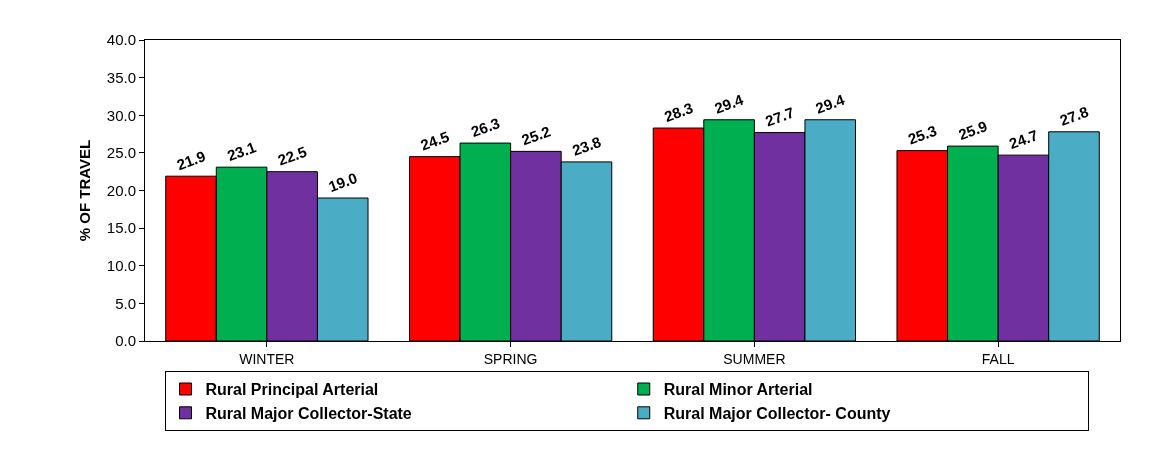 This screenshot has width=1168, height=463. I want to click on data-label: 25.3, so click(922, 134).